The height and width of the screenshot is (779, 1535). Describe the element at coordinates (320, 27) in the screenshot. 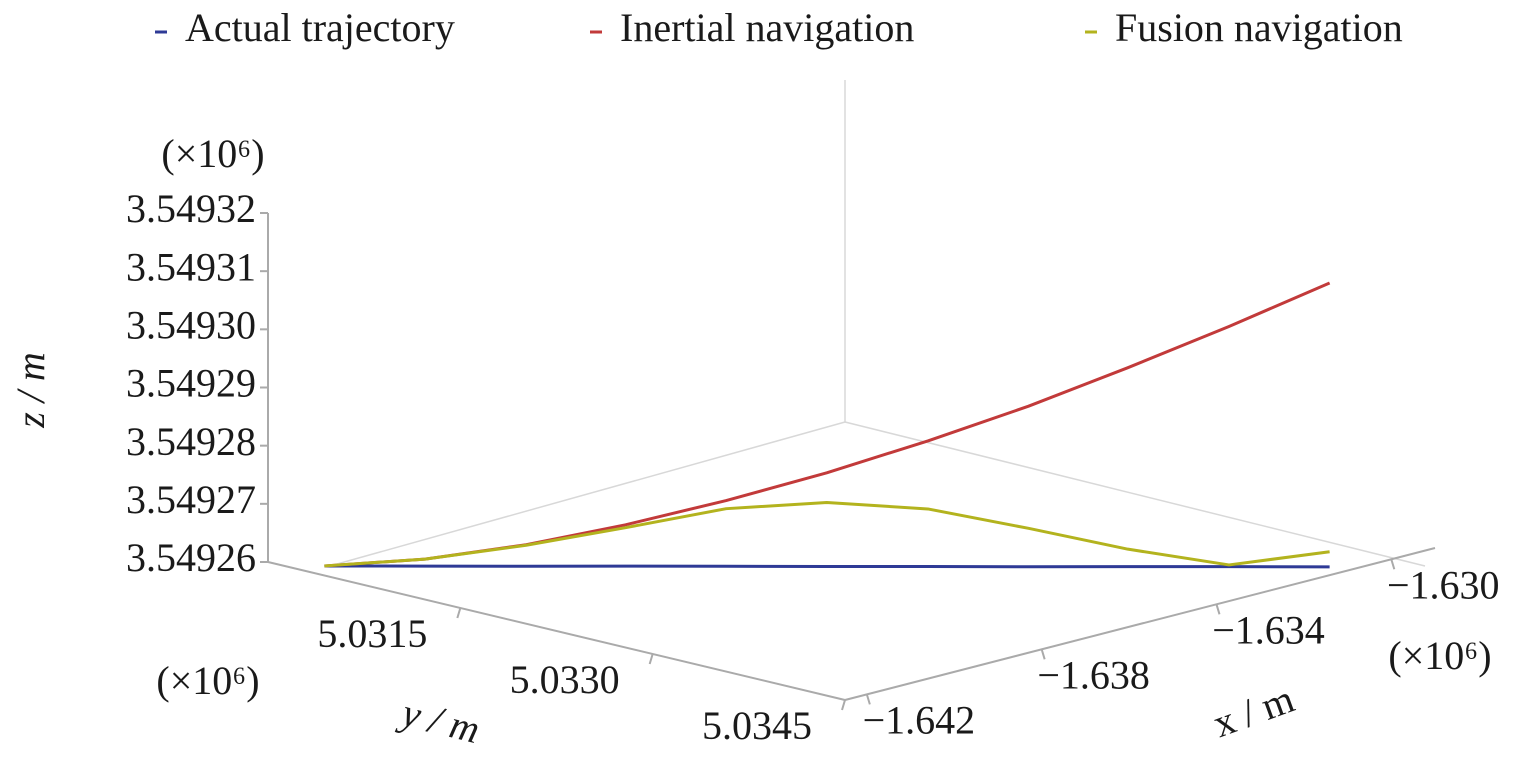

I see `legend-label: Actual trajectory` at that location.